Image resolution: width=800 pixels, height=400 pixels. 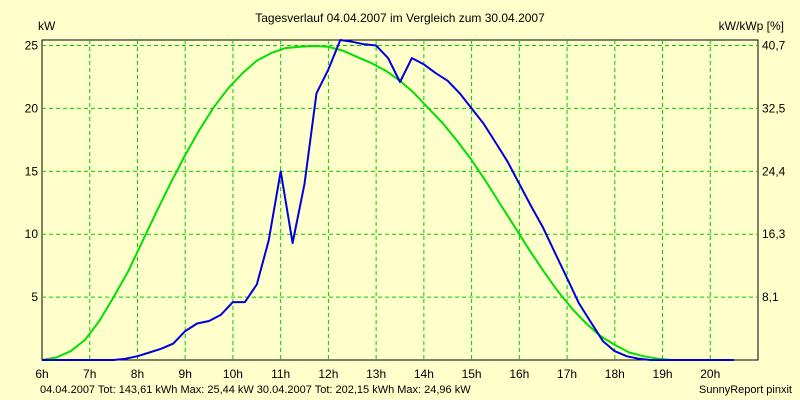 I want to click on y2-tick-label: 32,5, so click(x=774, y=108).